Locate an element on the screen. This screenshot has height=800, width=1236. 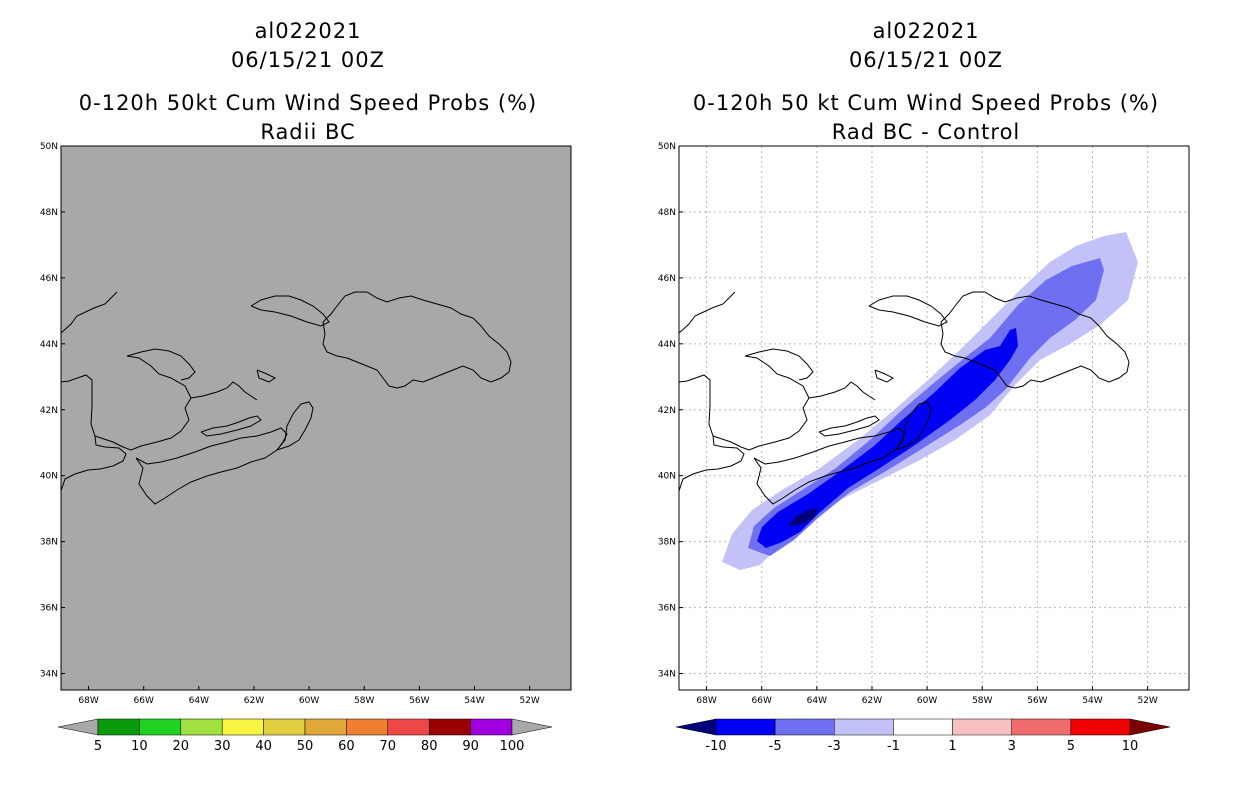
right-colorbar: -10 -5 -3 -1 1 3 5 10 is located at coordinates (923, 736).